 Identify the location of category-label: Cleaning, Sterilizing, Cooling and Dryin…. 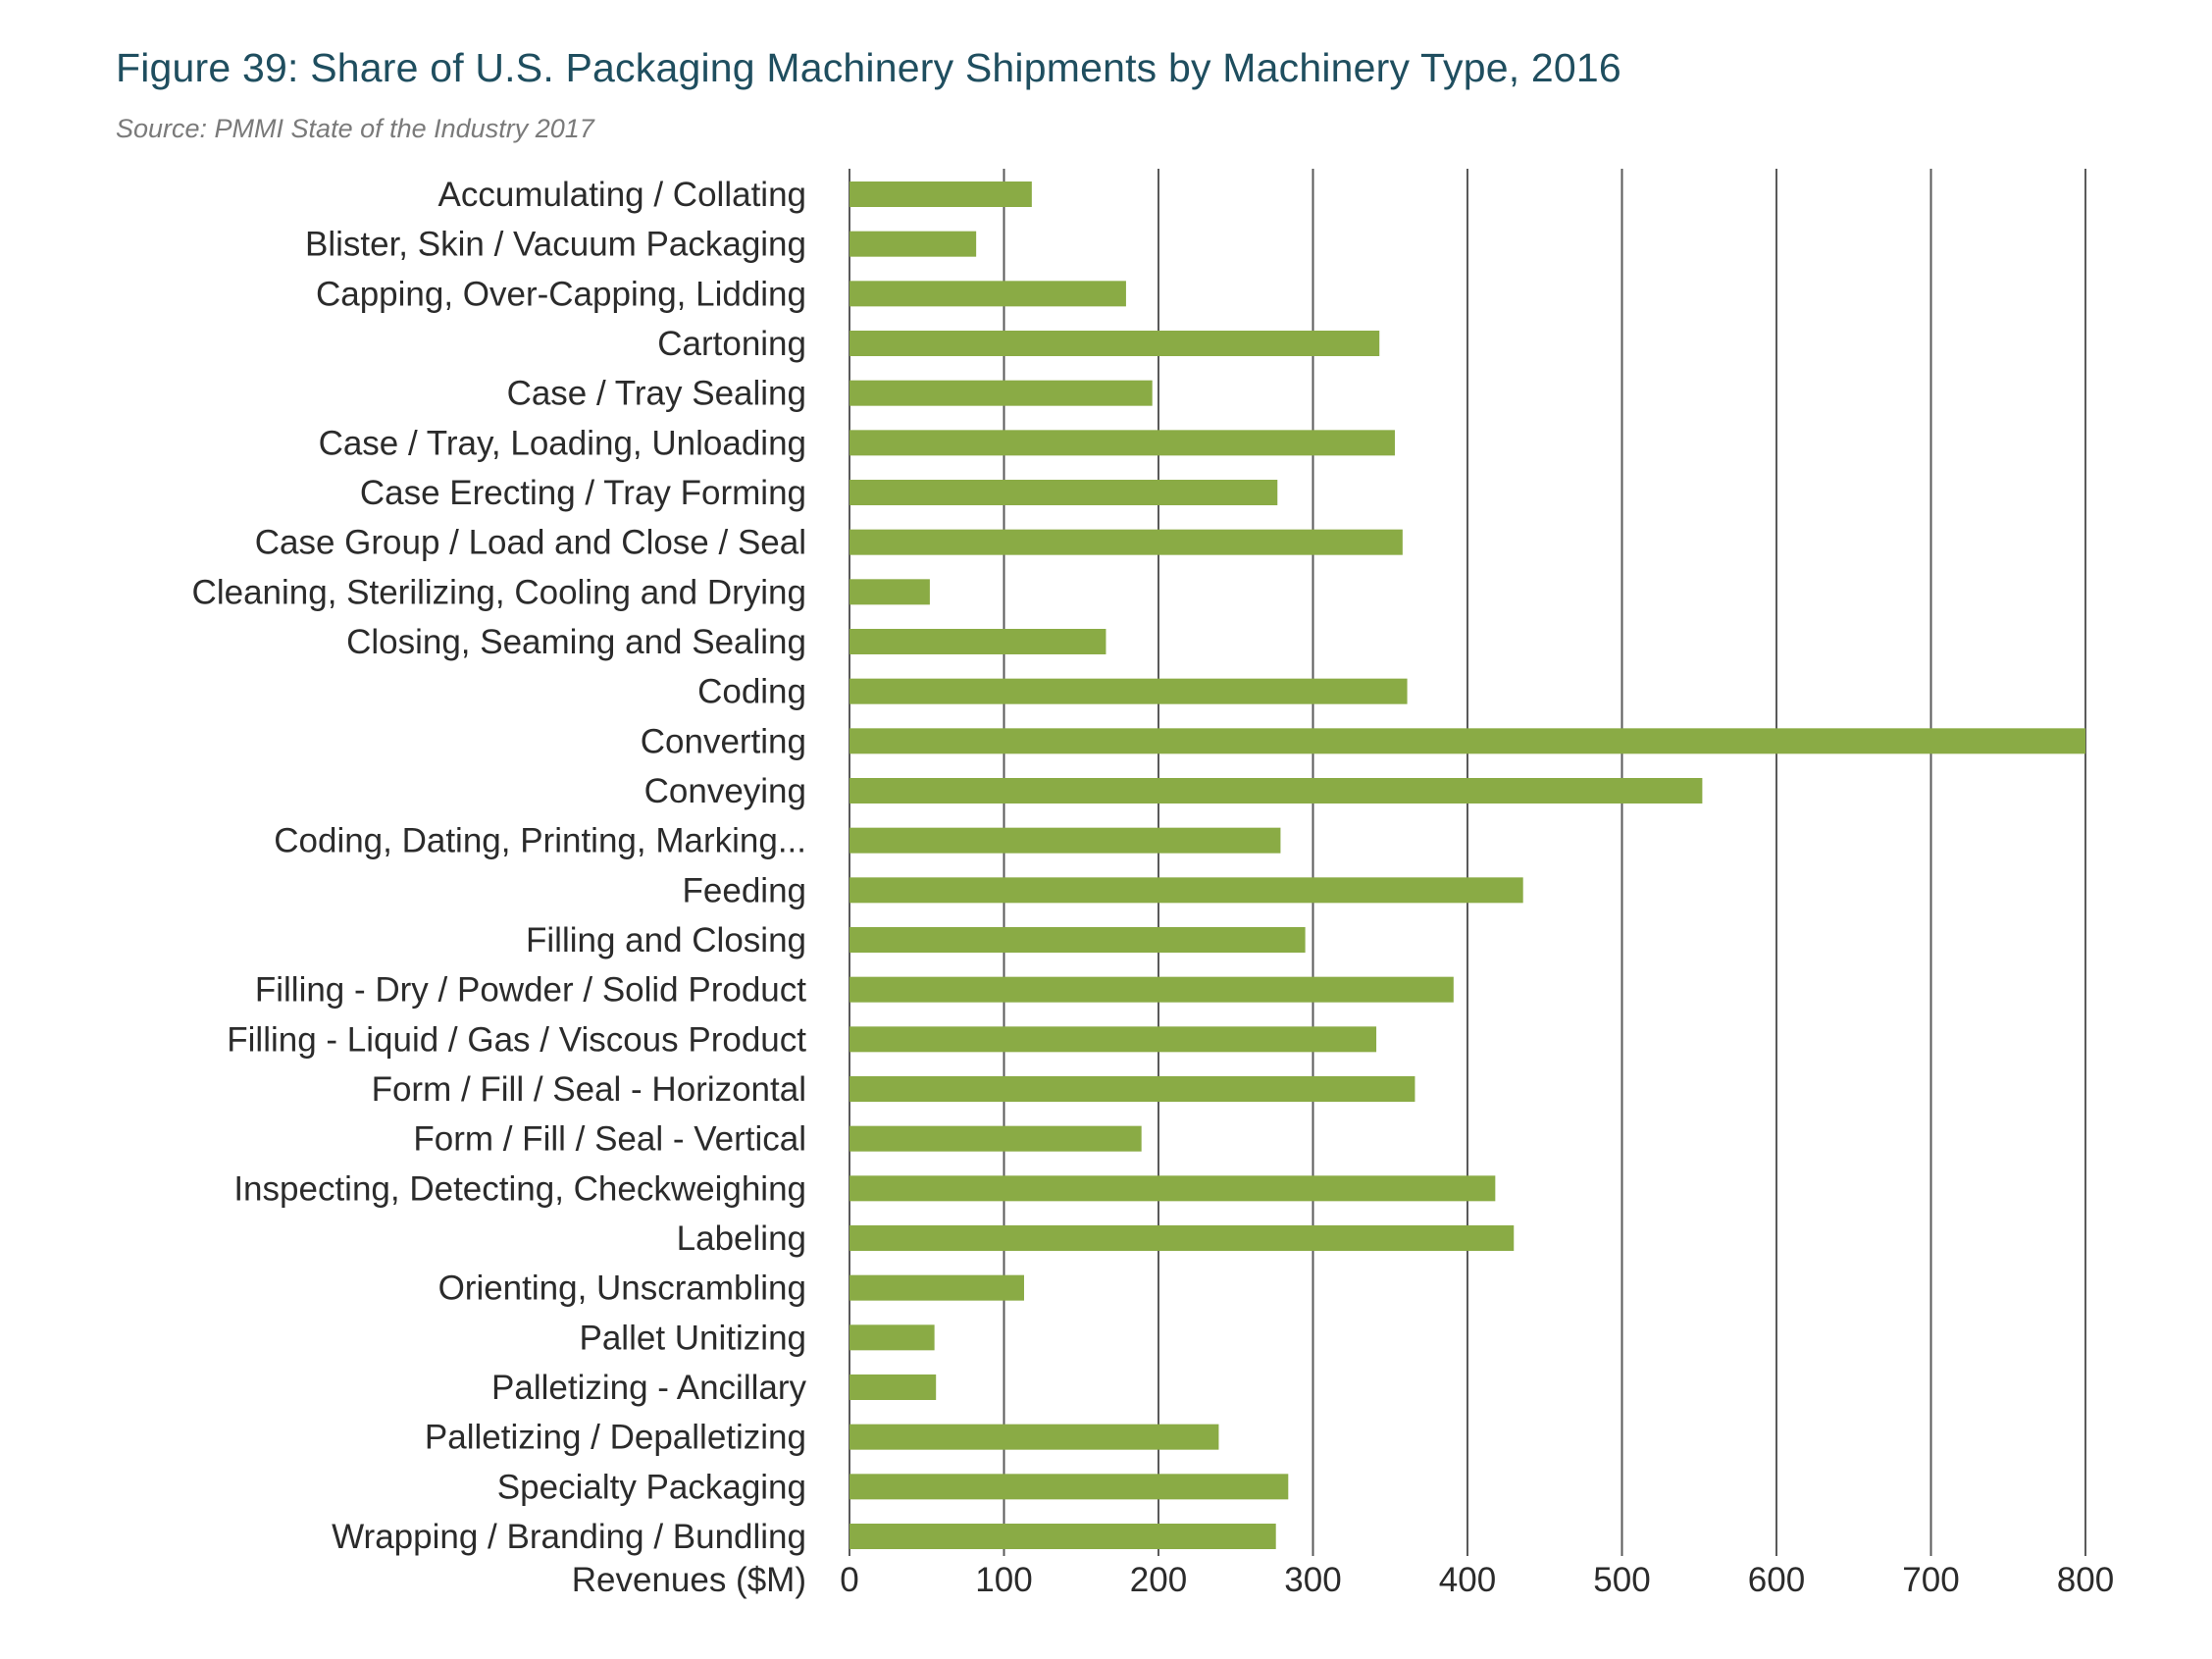
(499, 592).